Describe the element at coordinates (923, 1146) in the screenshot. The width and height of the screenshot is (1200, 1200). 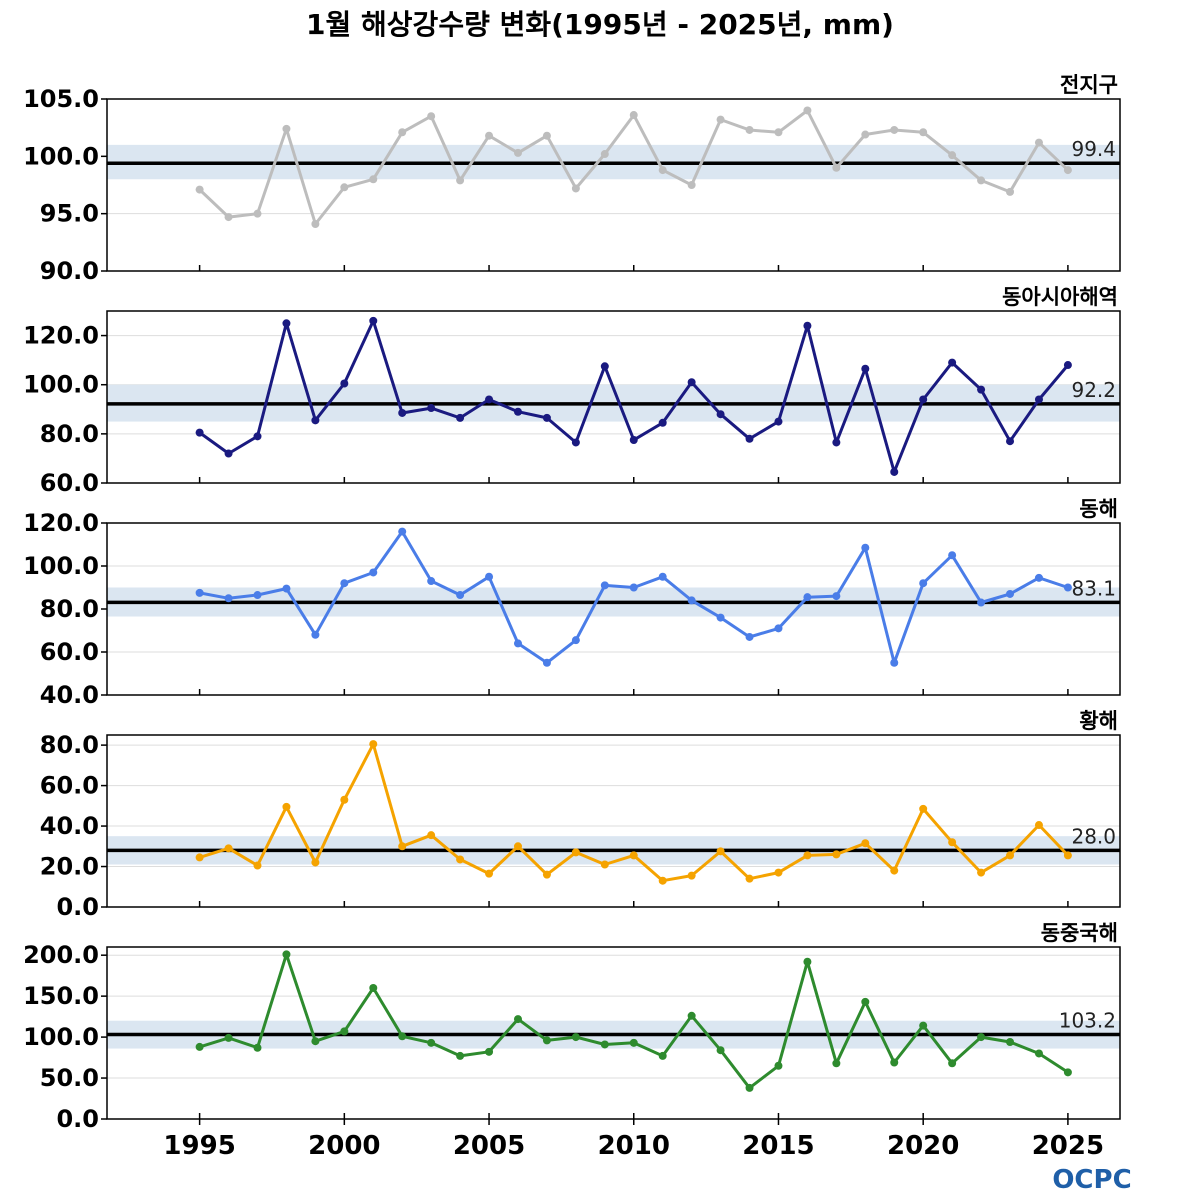
I see `x-tick-label: 2020` at that location.